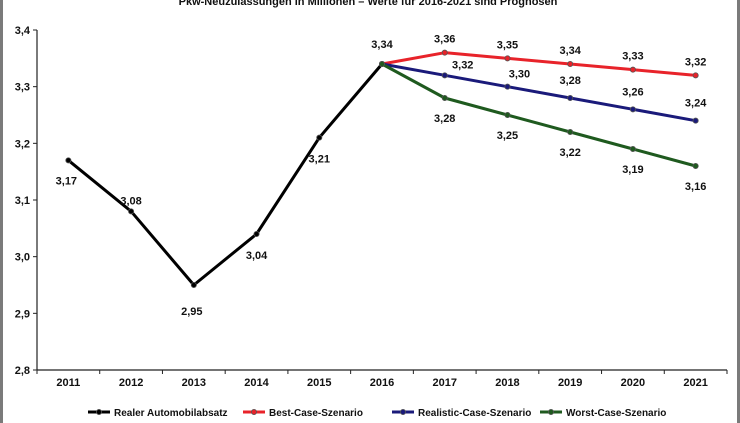 This screenshot has height=423, width=740. What do you see at coordinates (570, 383) in the screenshot?
I see `x-tick-label: 2019` at bounding box center [570, 383].